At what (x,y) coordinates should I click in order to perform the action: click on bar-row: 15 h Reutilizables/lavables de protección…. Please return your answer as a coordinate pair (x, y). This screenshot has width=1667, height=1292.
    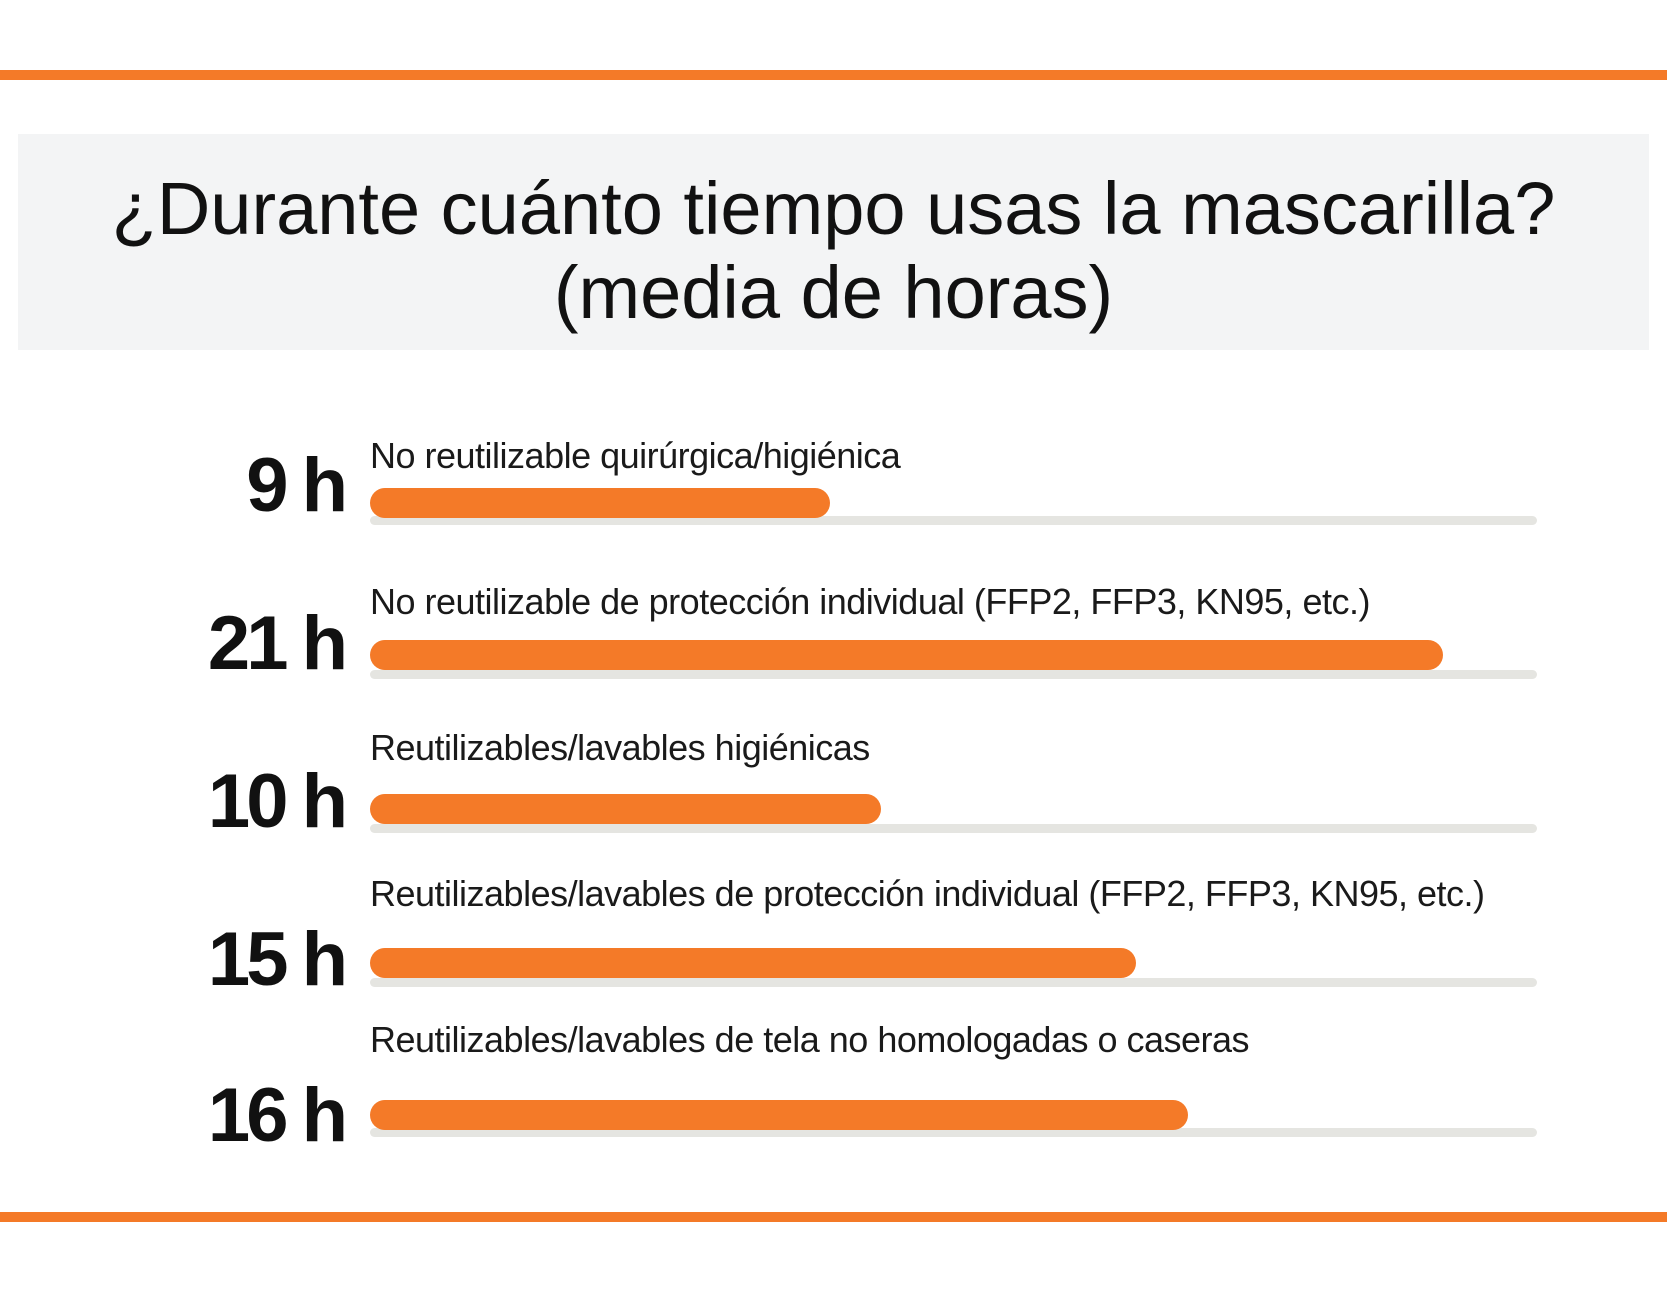
    Looking at the image, I should click on (833, 951).